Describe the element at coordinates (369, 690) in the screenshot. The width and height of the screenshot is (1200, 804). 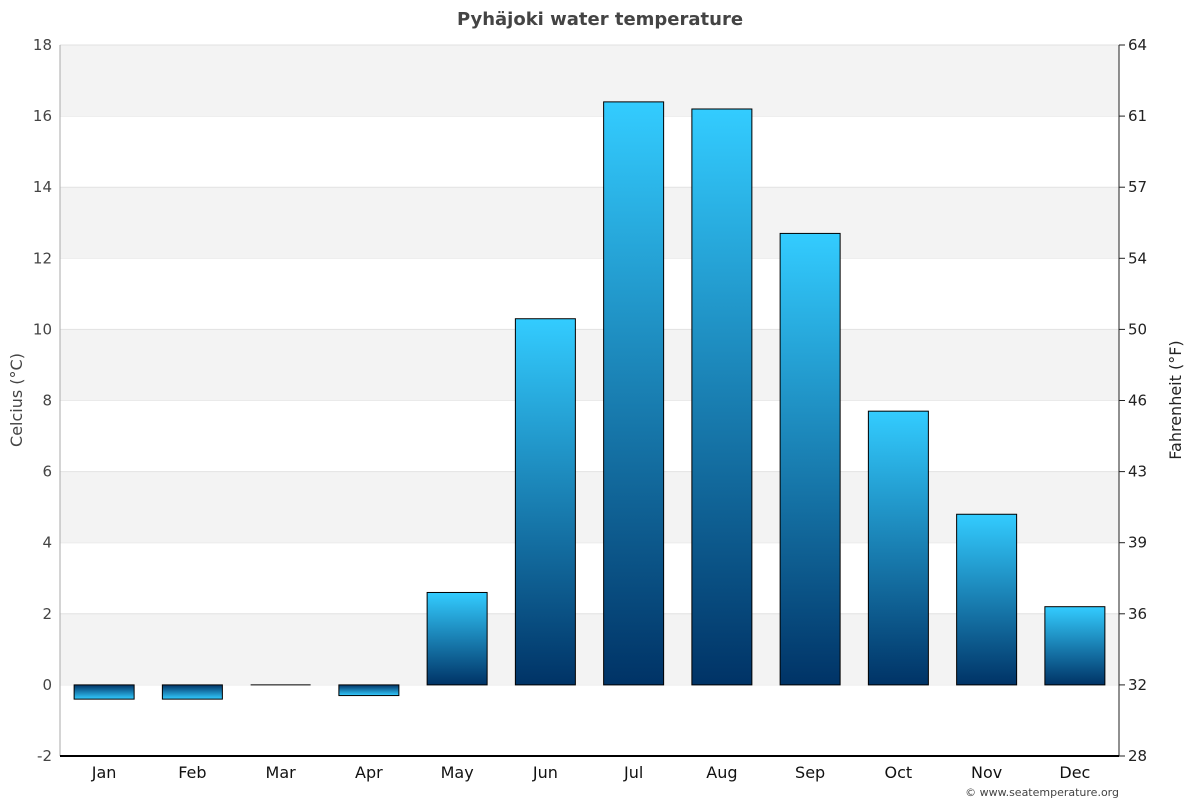
I see `bar-apr` at that location.